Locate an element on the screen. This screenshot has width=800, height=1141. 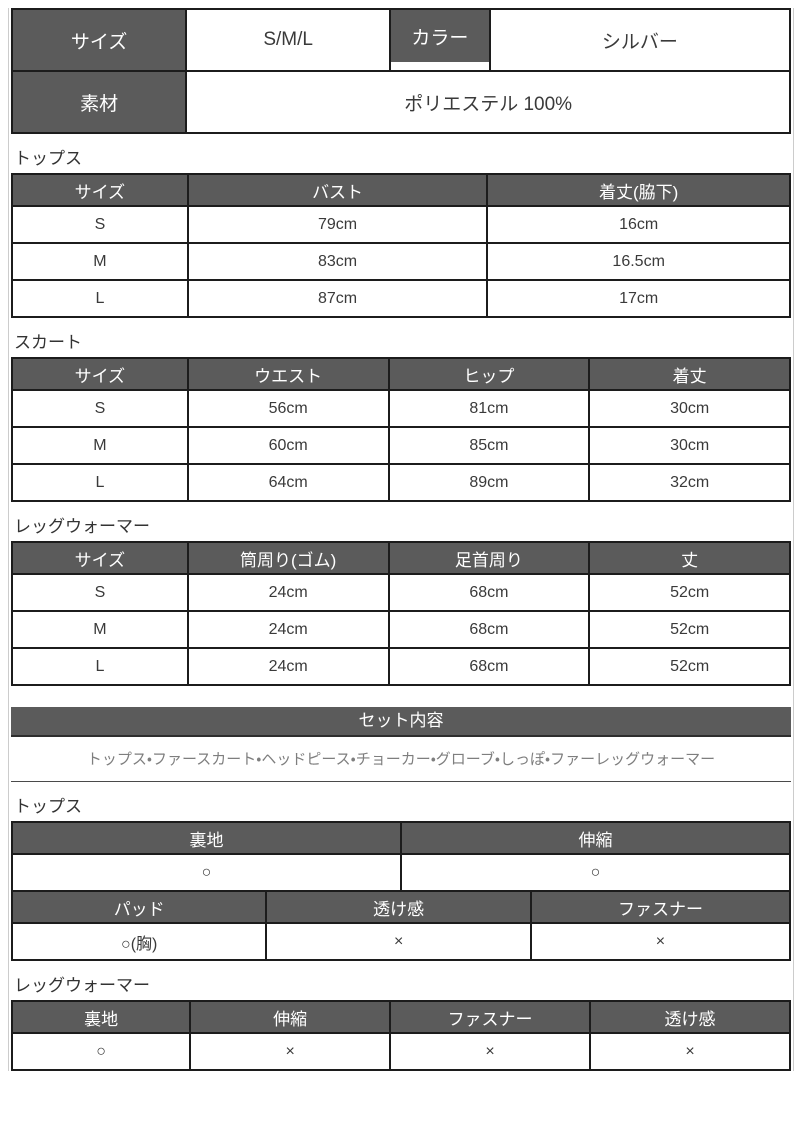
cell-bust: 87cm is located at coordinates (337, 298).